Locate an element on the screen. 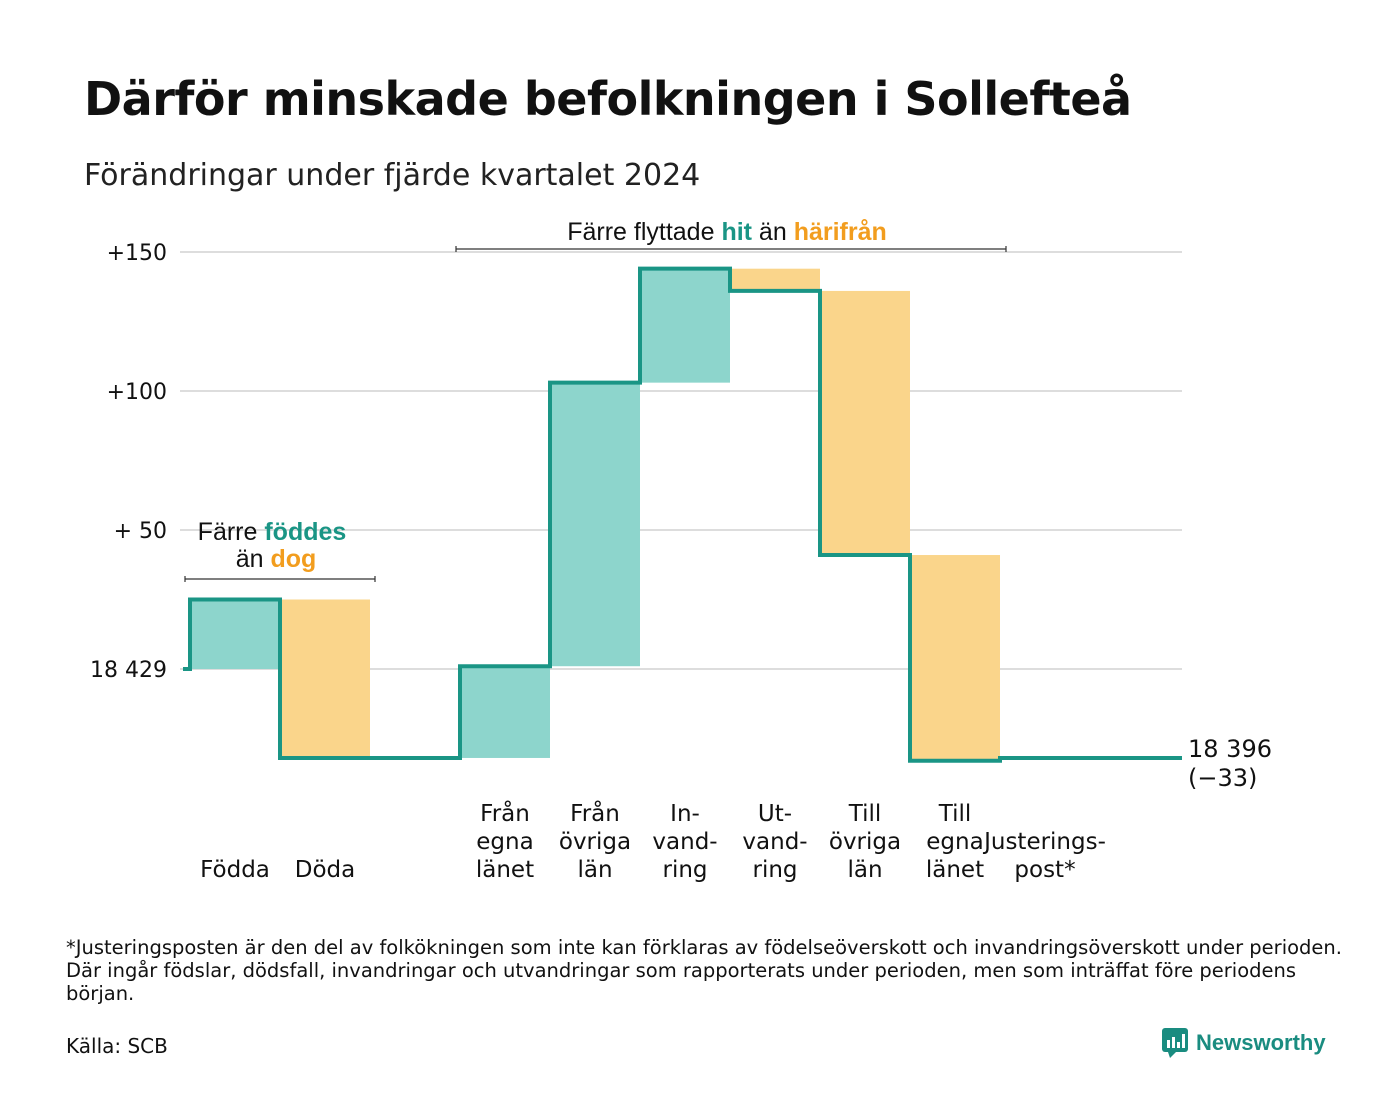  x-category-label: Döda is located at coordinates (325, 870).